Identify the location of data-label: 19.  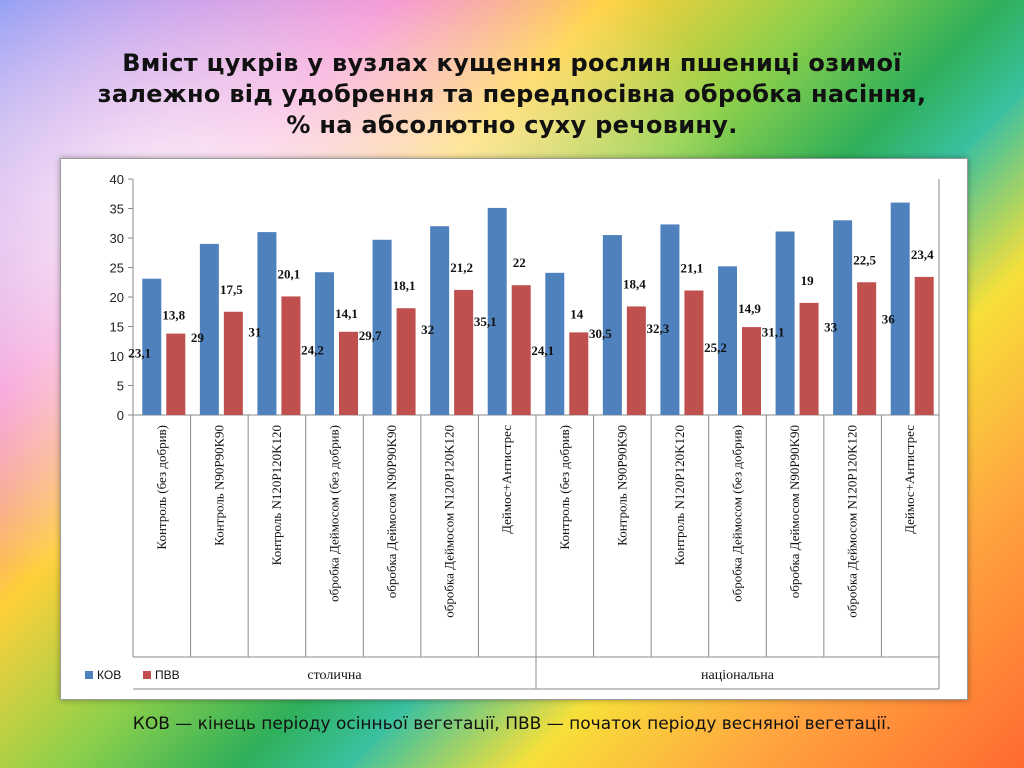
(808, 280).